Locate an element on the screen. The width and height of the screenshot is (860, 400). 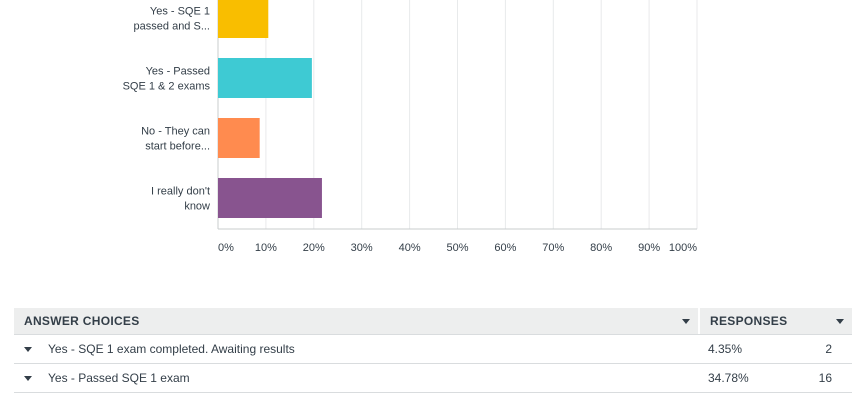
x-tick-label: 40% is located at coordinates (410, 248).